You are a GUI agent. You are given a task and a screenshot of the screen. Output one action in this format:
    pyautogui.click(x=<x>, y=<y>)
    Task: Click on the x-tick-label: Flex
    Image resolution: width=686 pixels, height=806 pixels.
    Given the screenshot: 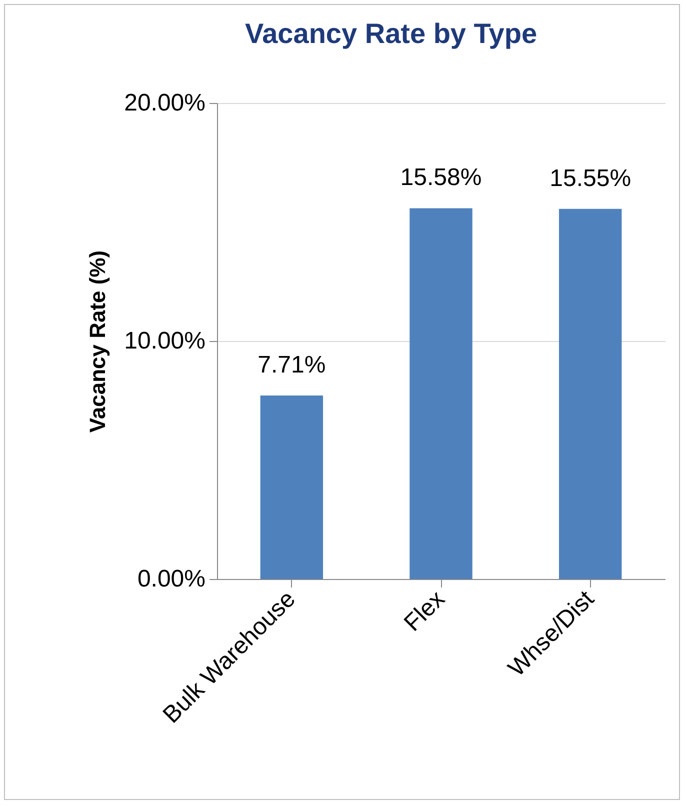 What is the action you would take?
    pyautogui.click(x=424, y=611)
    